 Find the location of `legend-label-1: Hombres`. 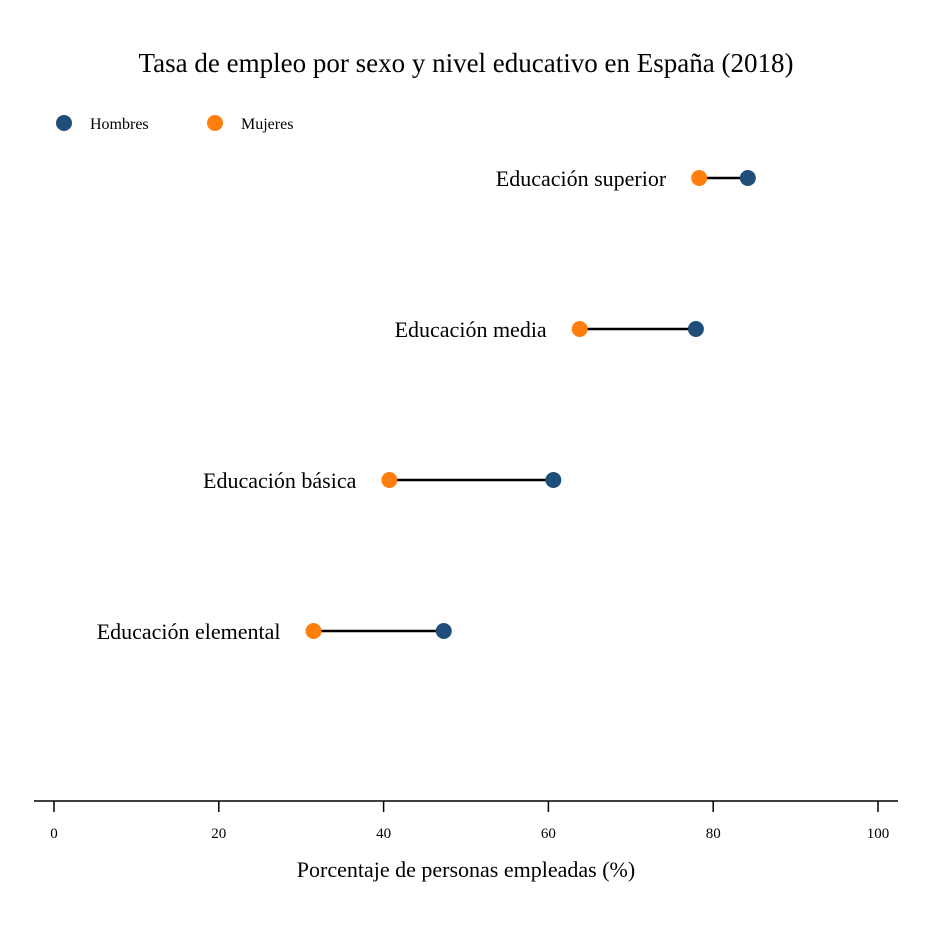

legend-label-1: Hombres is located at coordinates (119, 124).